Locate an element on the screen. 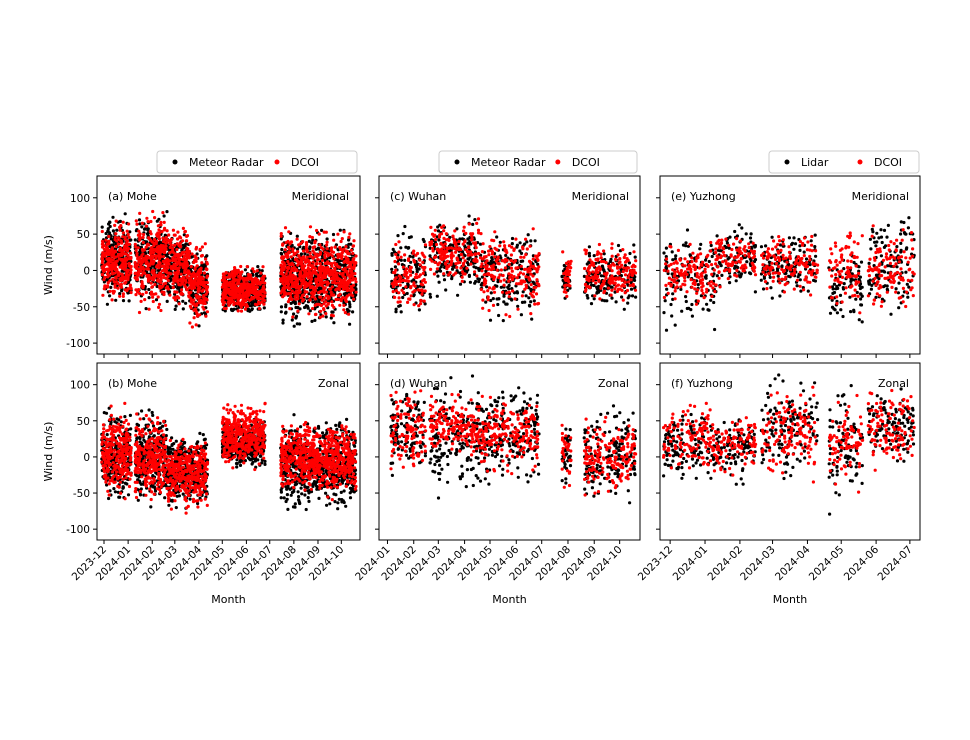 The width and height of the screenshot is (970, 740). data-points is located at coordinates (229, 458).